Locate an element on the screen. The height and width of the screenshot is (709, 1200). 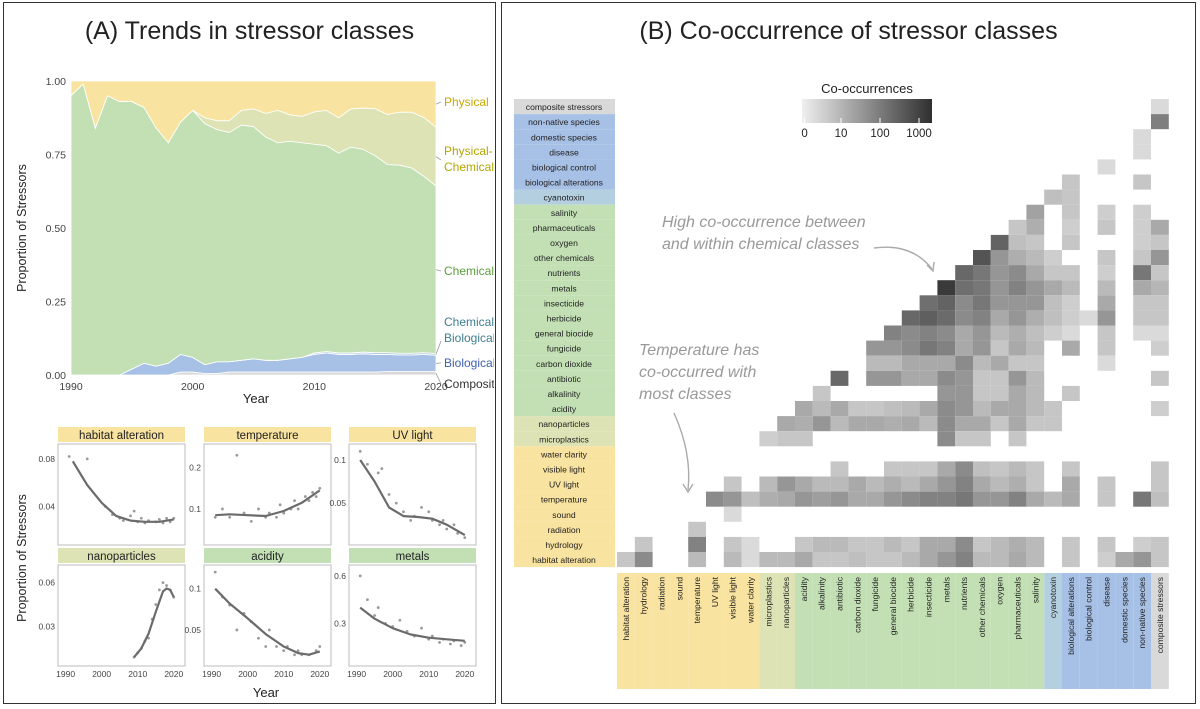
facet-y-tick: 0.05 is located at coordinates (337, 503).